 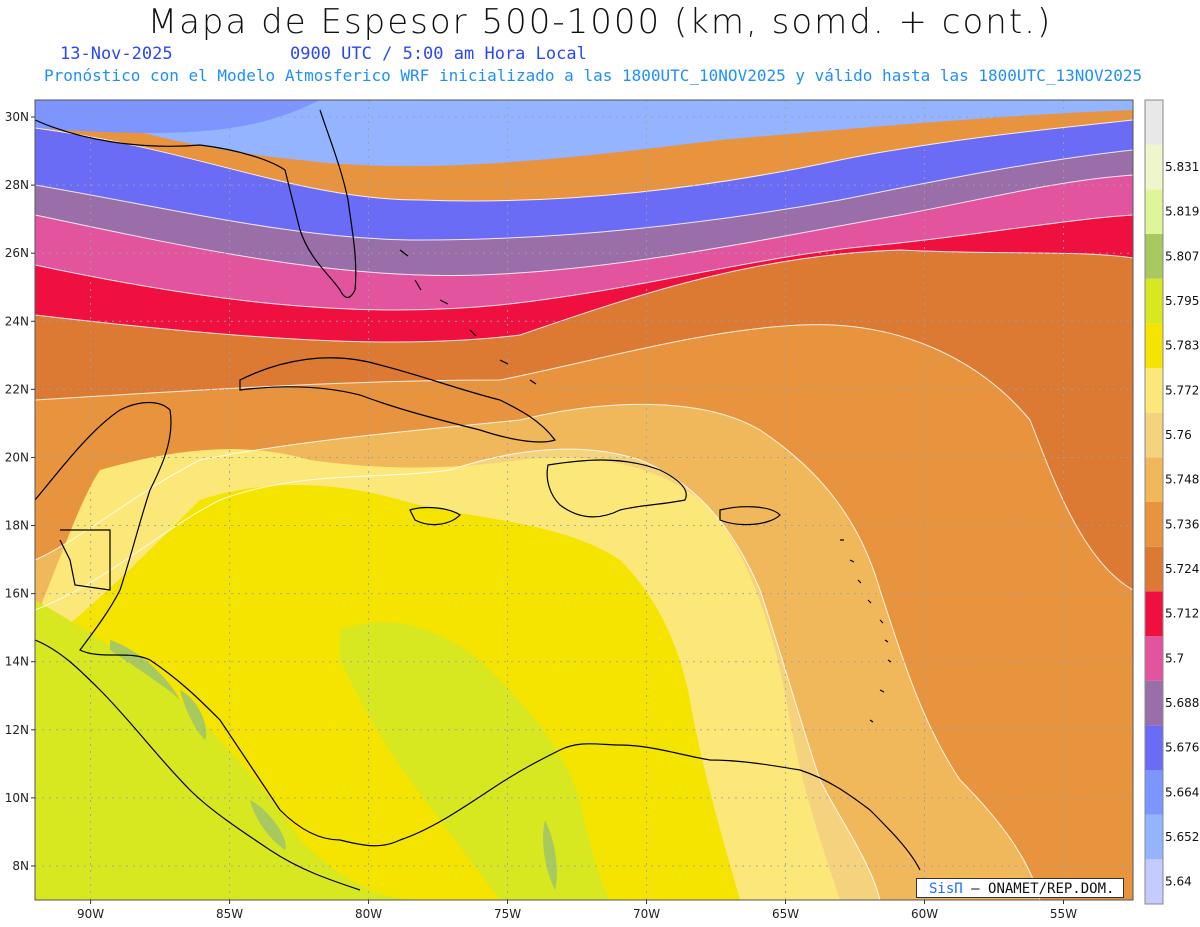 I want to click on legend-label: 5.676, so click(x=1182, y=748).